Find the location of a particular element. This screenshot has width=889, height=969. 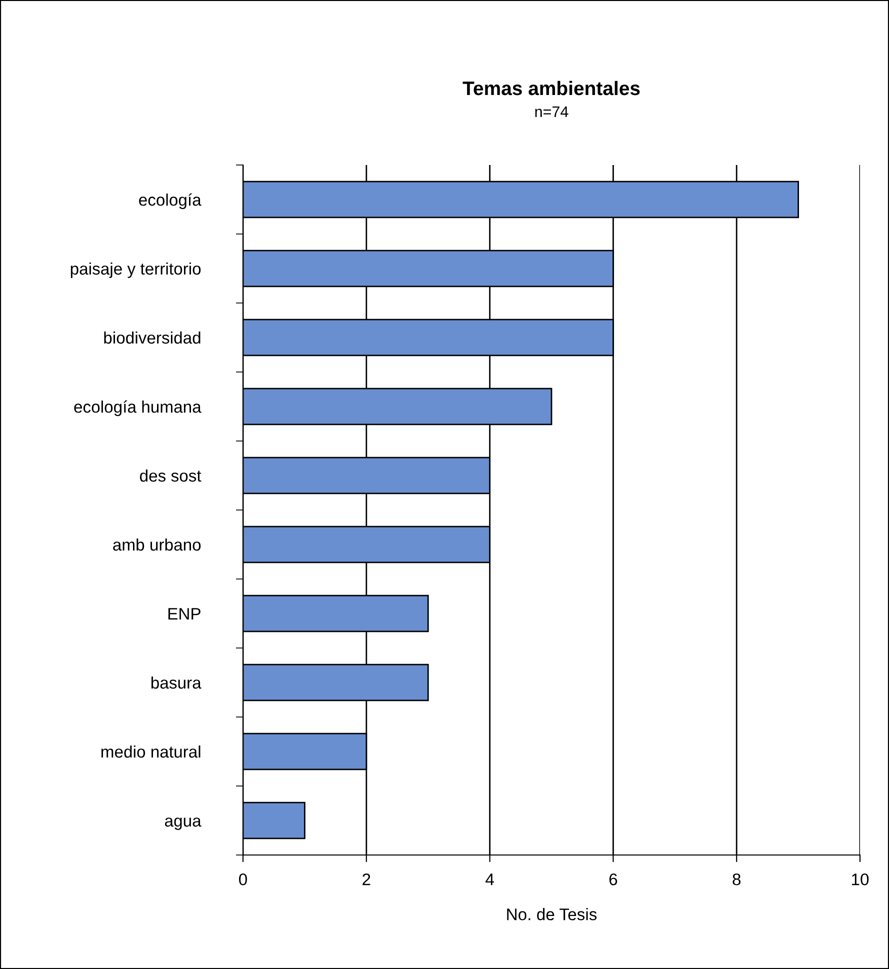

x-tick-label: 8 is located at coordinates (736, 879).